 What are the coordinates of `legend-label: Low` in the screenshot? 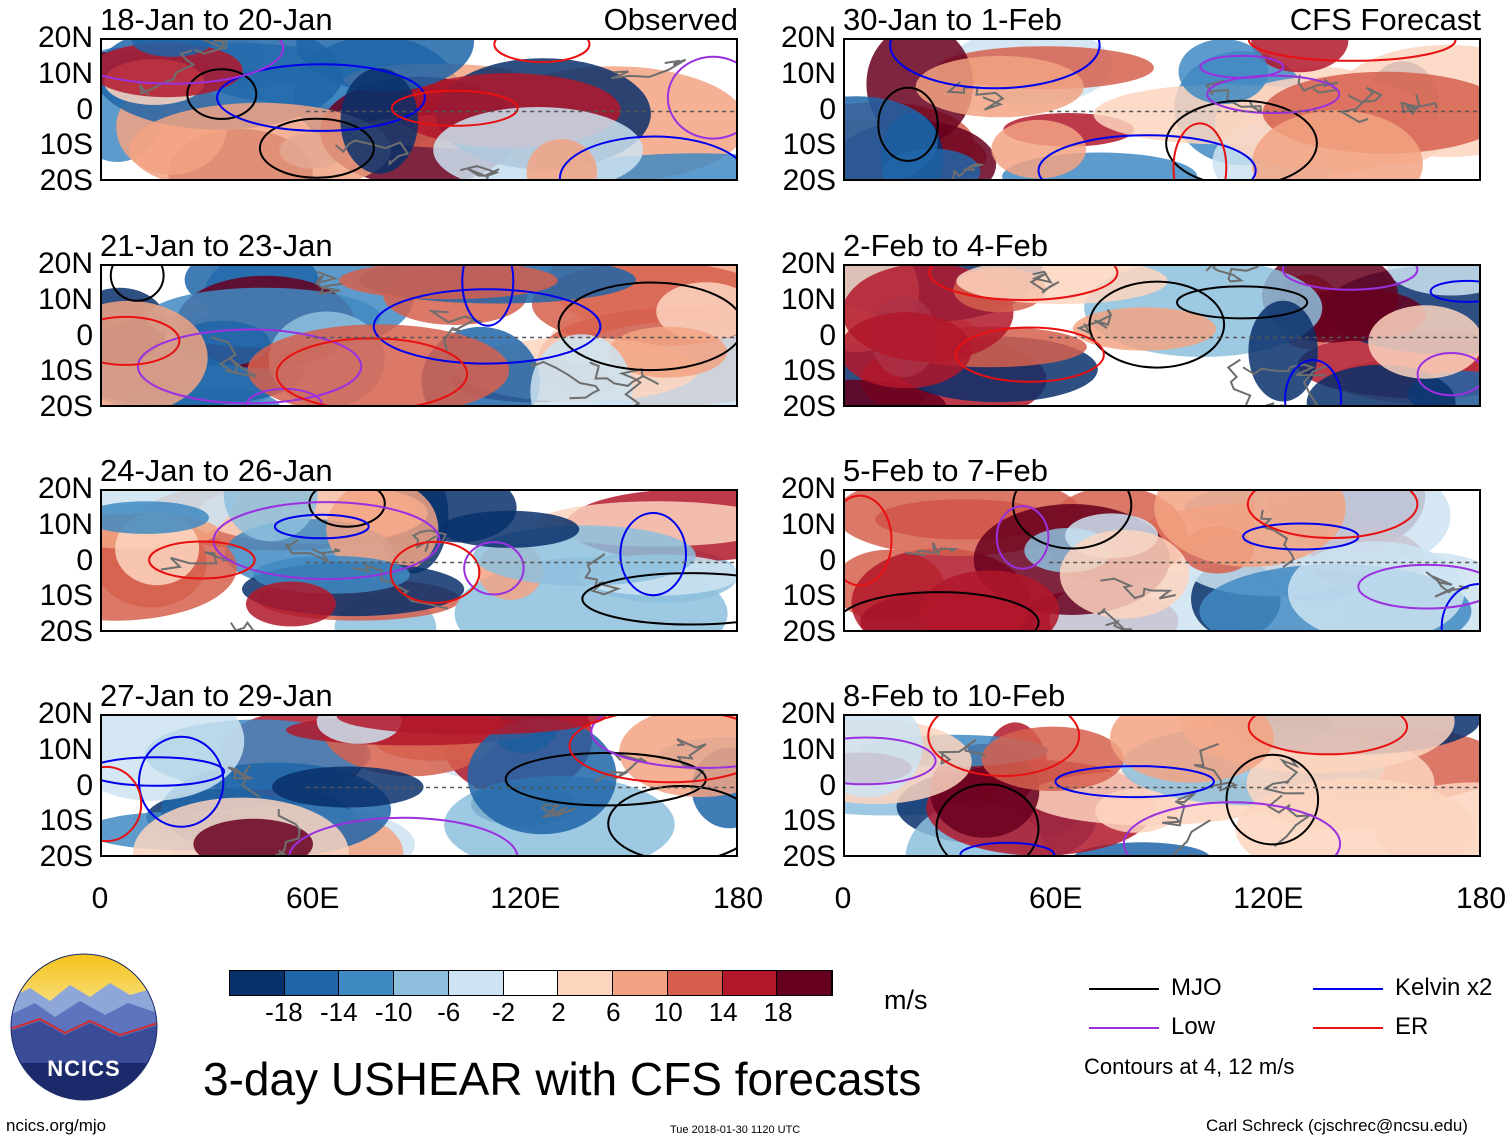 It's located at (1193, 1026).